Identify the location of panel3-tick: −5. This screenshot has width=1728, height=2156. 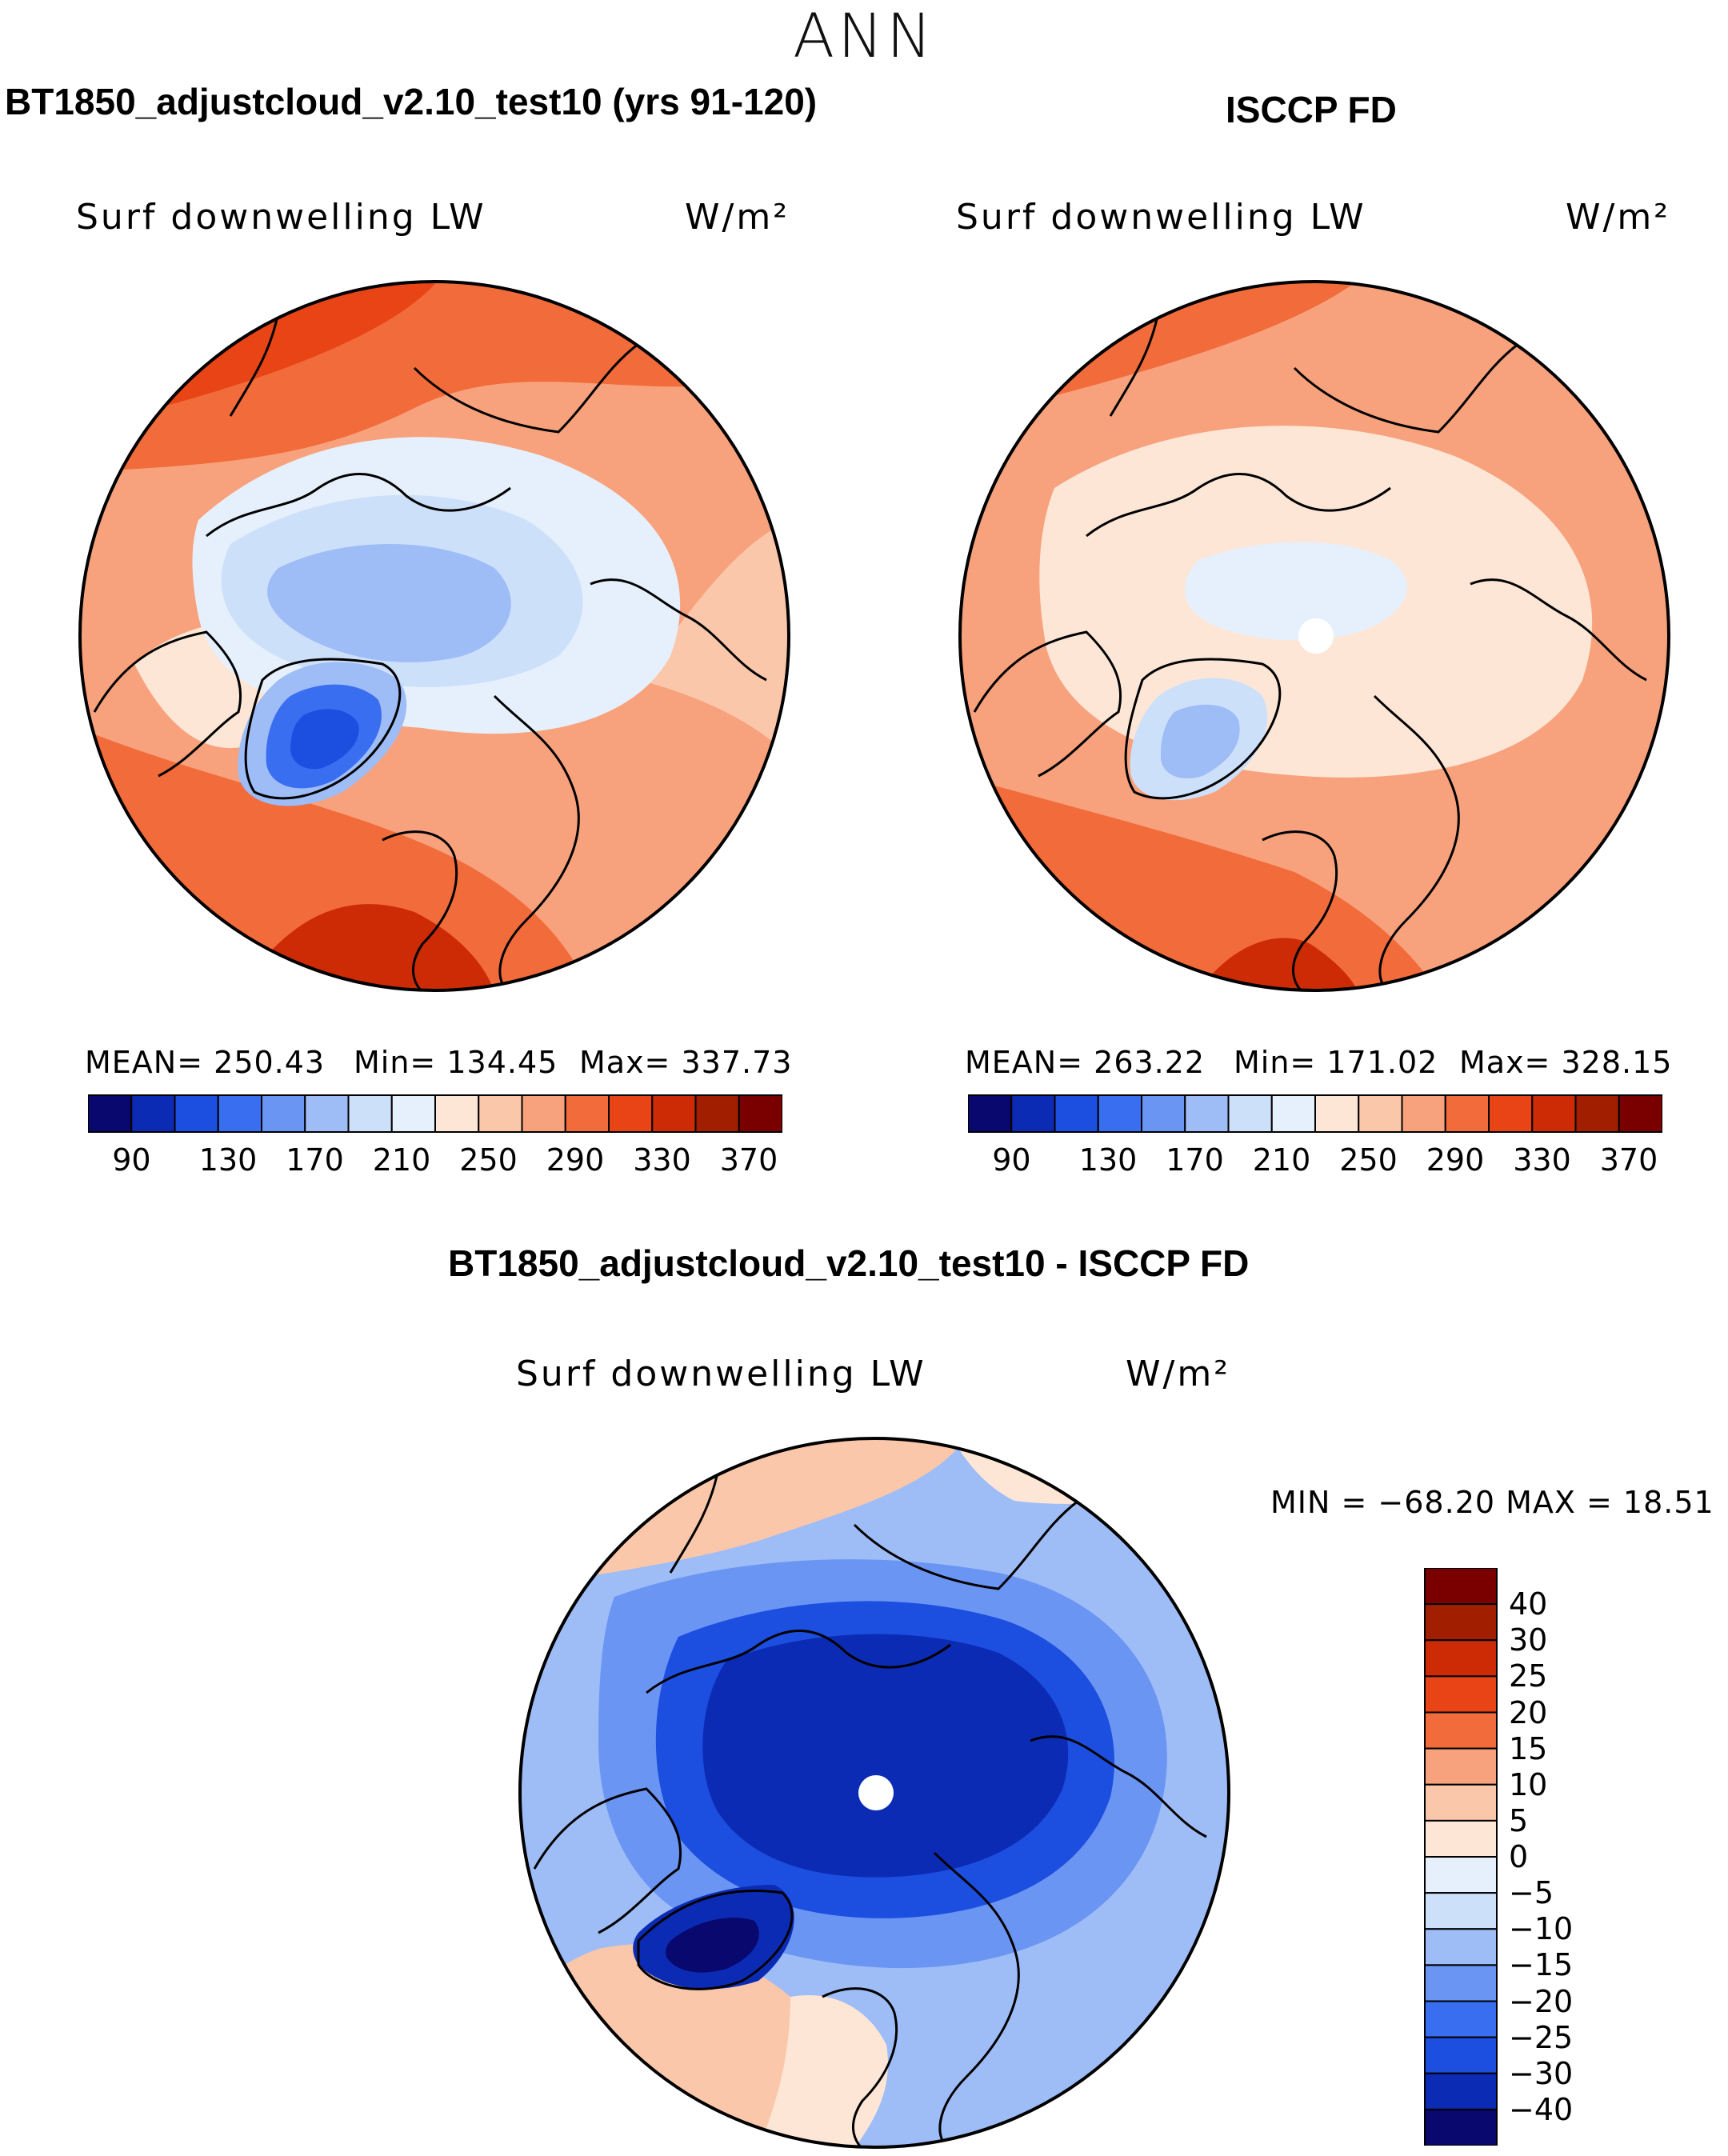
(1531, 1893).